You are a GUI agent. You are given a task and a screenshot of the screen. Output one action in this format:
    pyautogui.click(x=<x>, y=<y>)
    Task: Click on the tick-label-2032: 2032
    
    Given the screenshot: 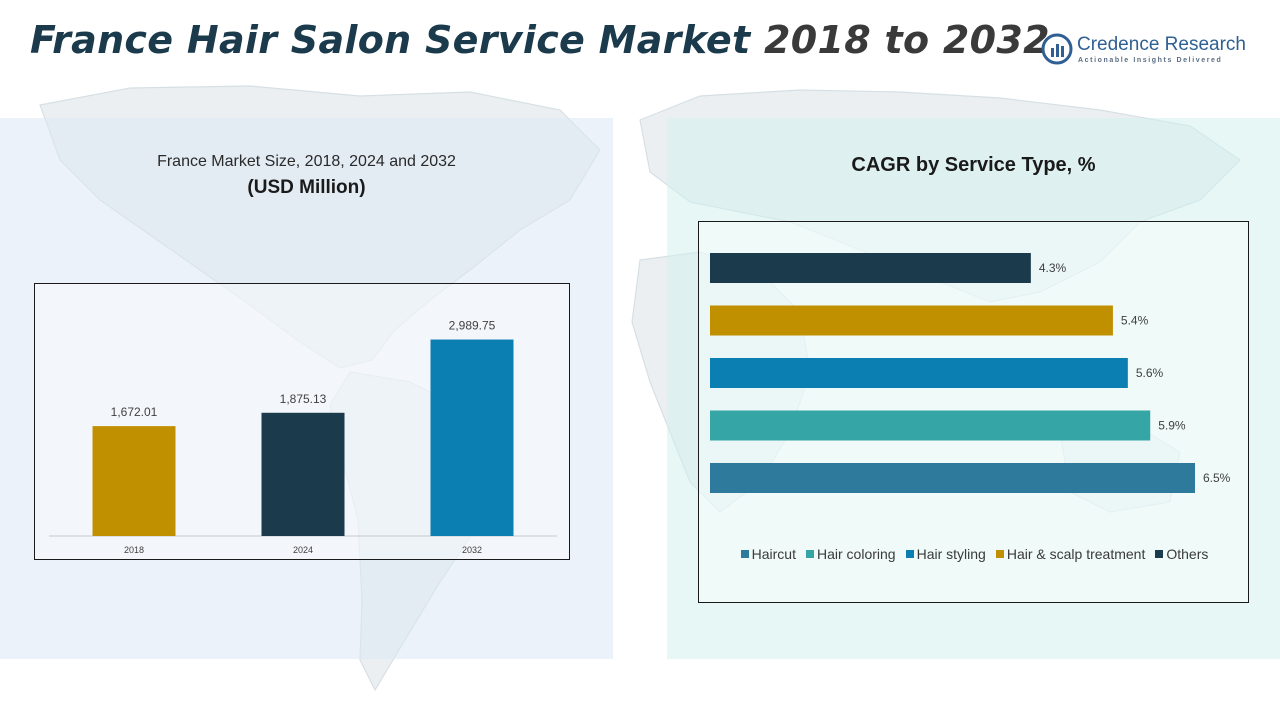 What is the action you would take?
    pyautogui.click(x=472, y=550)
    